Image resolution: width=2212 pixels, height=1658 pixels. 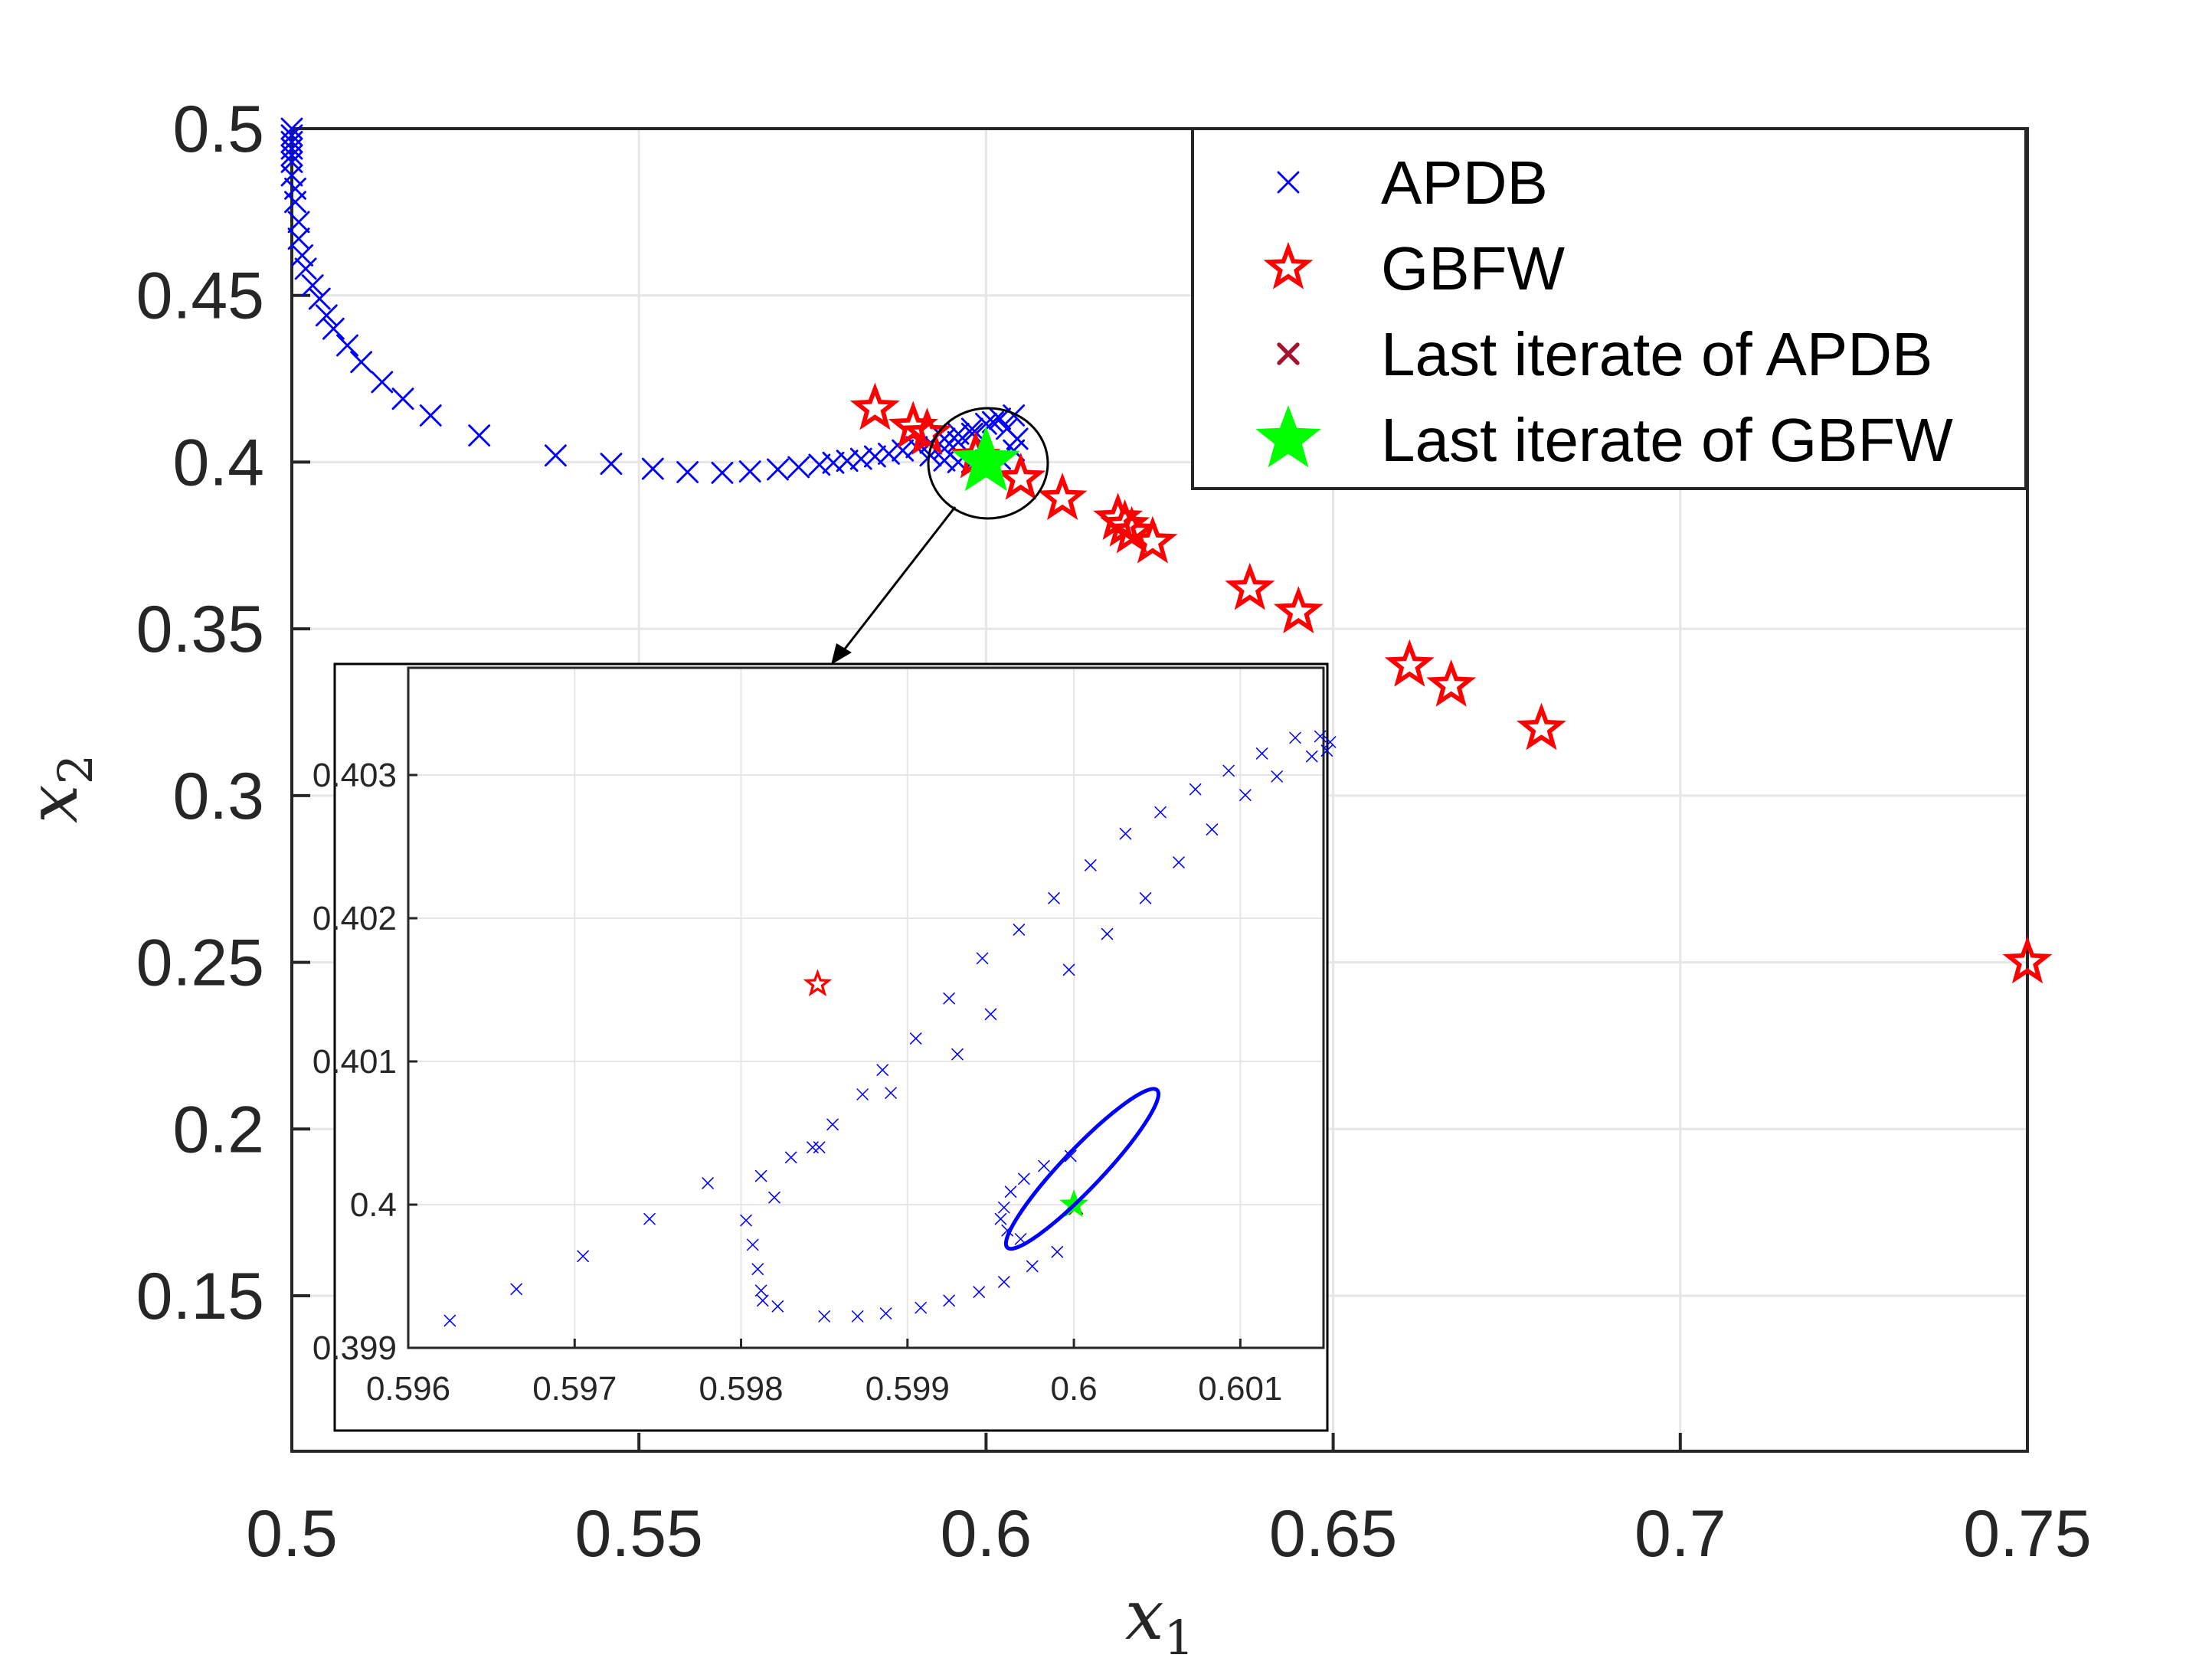 I want to click on inset-y-tick-label: 0.401, so click(x=354, y=1062).